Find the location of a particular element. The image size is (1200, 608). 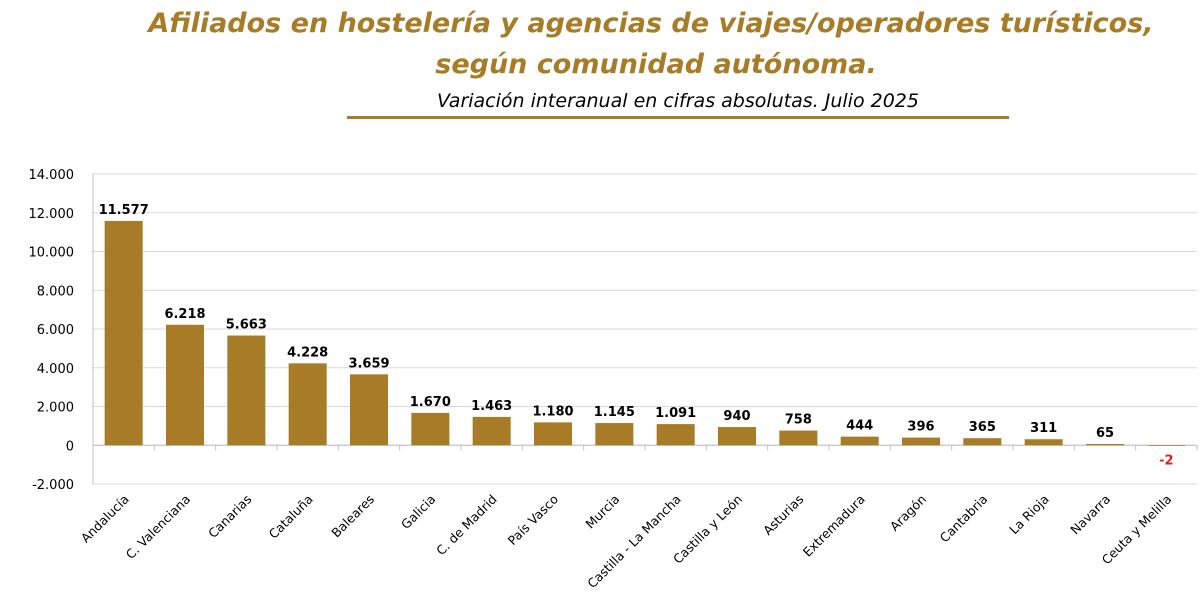

x-category-label: C. Valenciana is located at coordinates (158, 527).